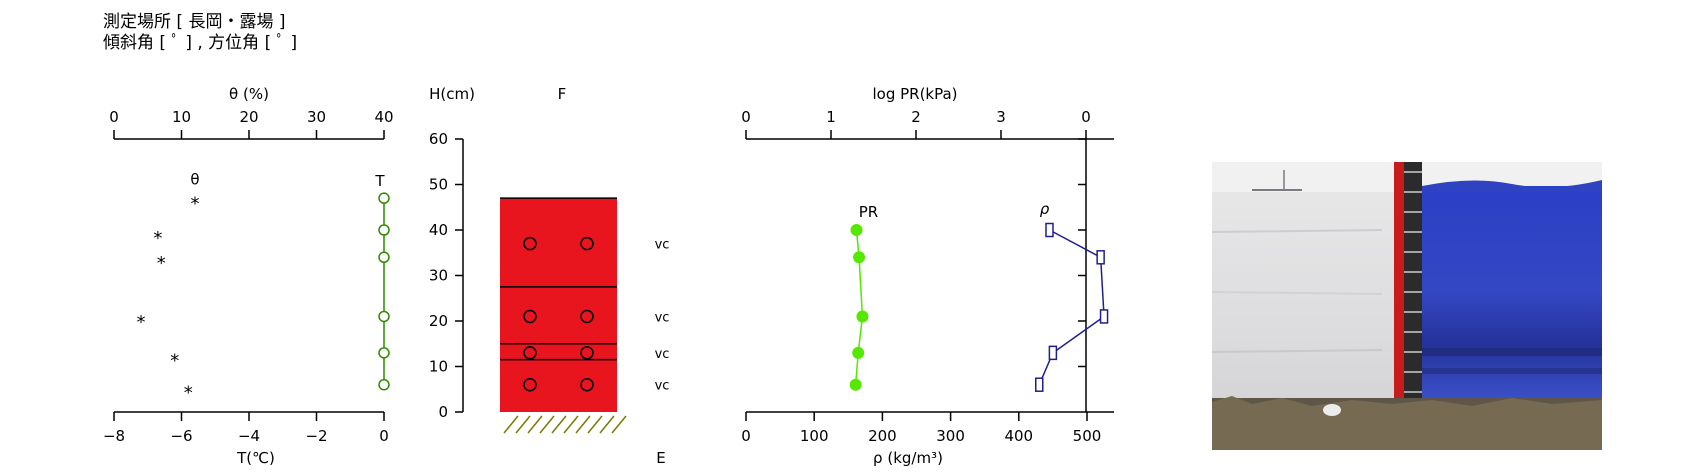  Describe the element at coordinates (438, 230) in the screenshot. I see `height-tick-label: 40` at that location.